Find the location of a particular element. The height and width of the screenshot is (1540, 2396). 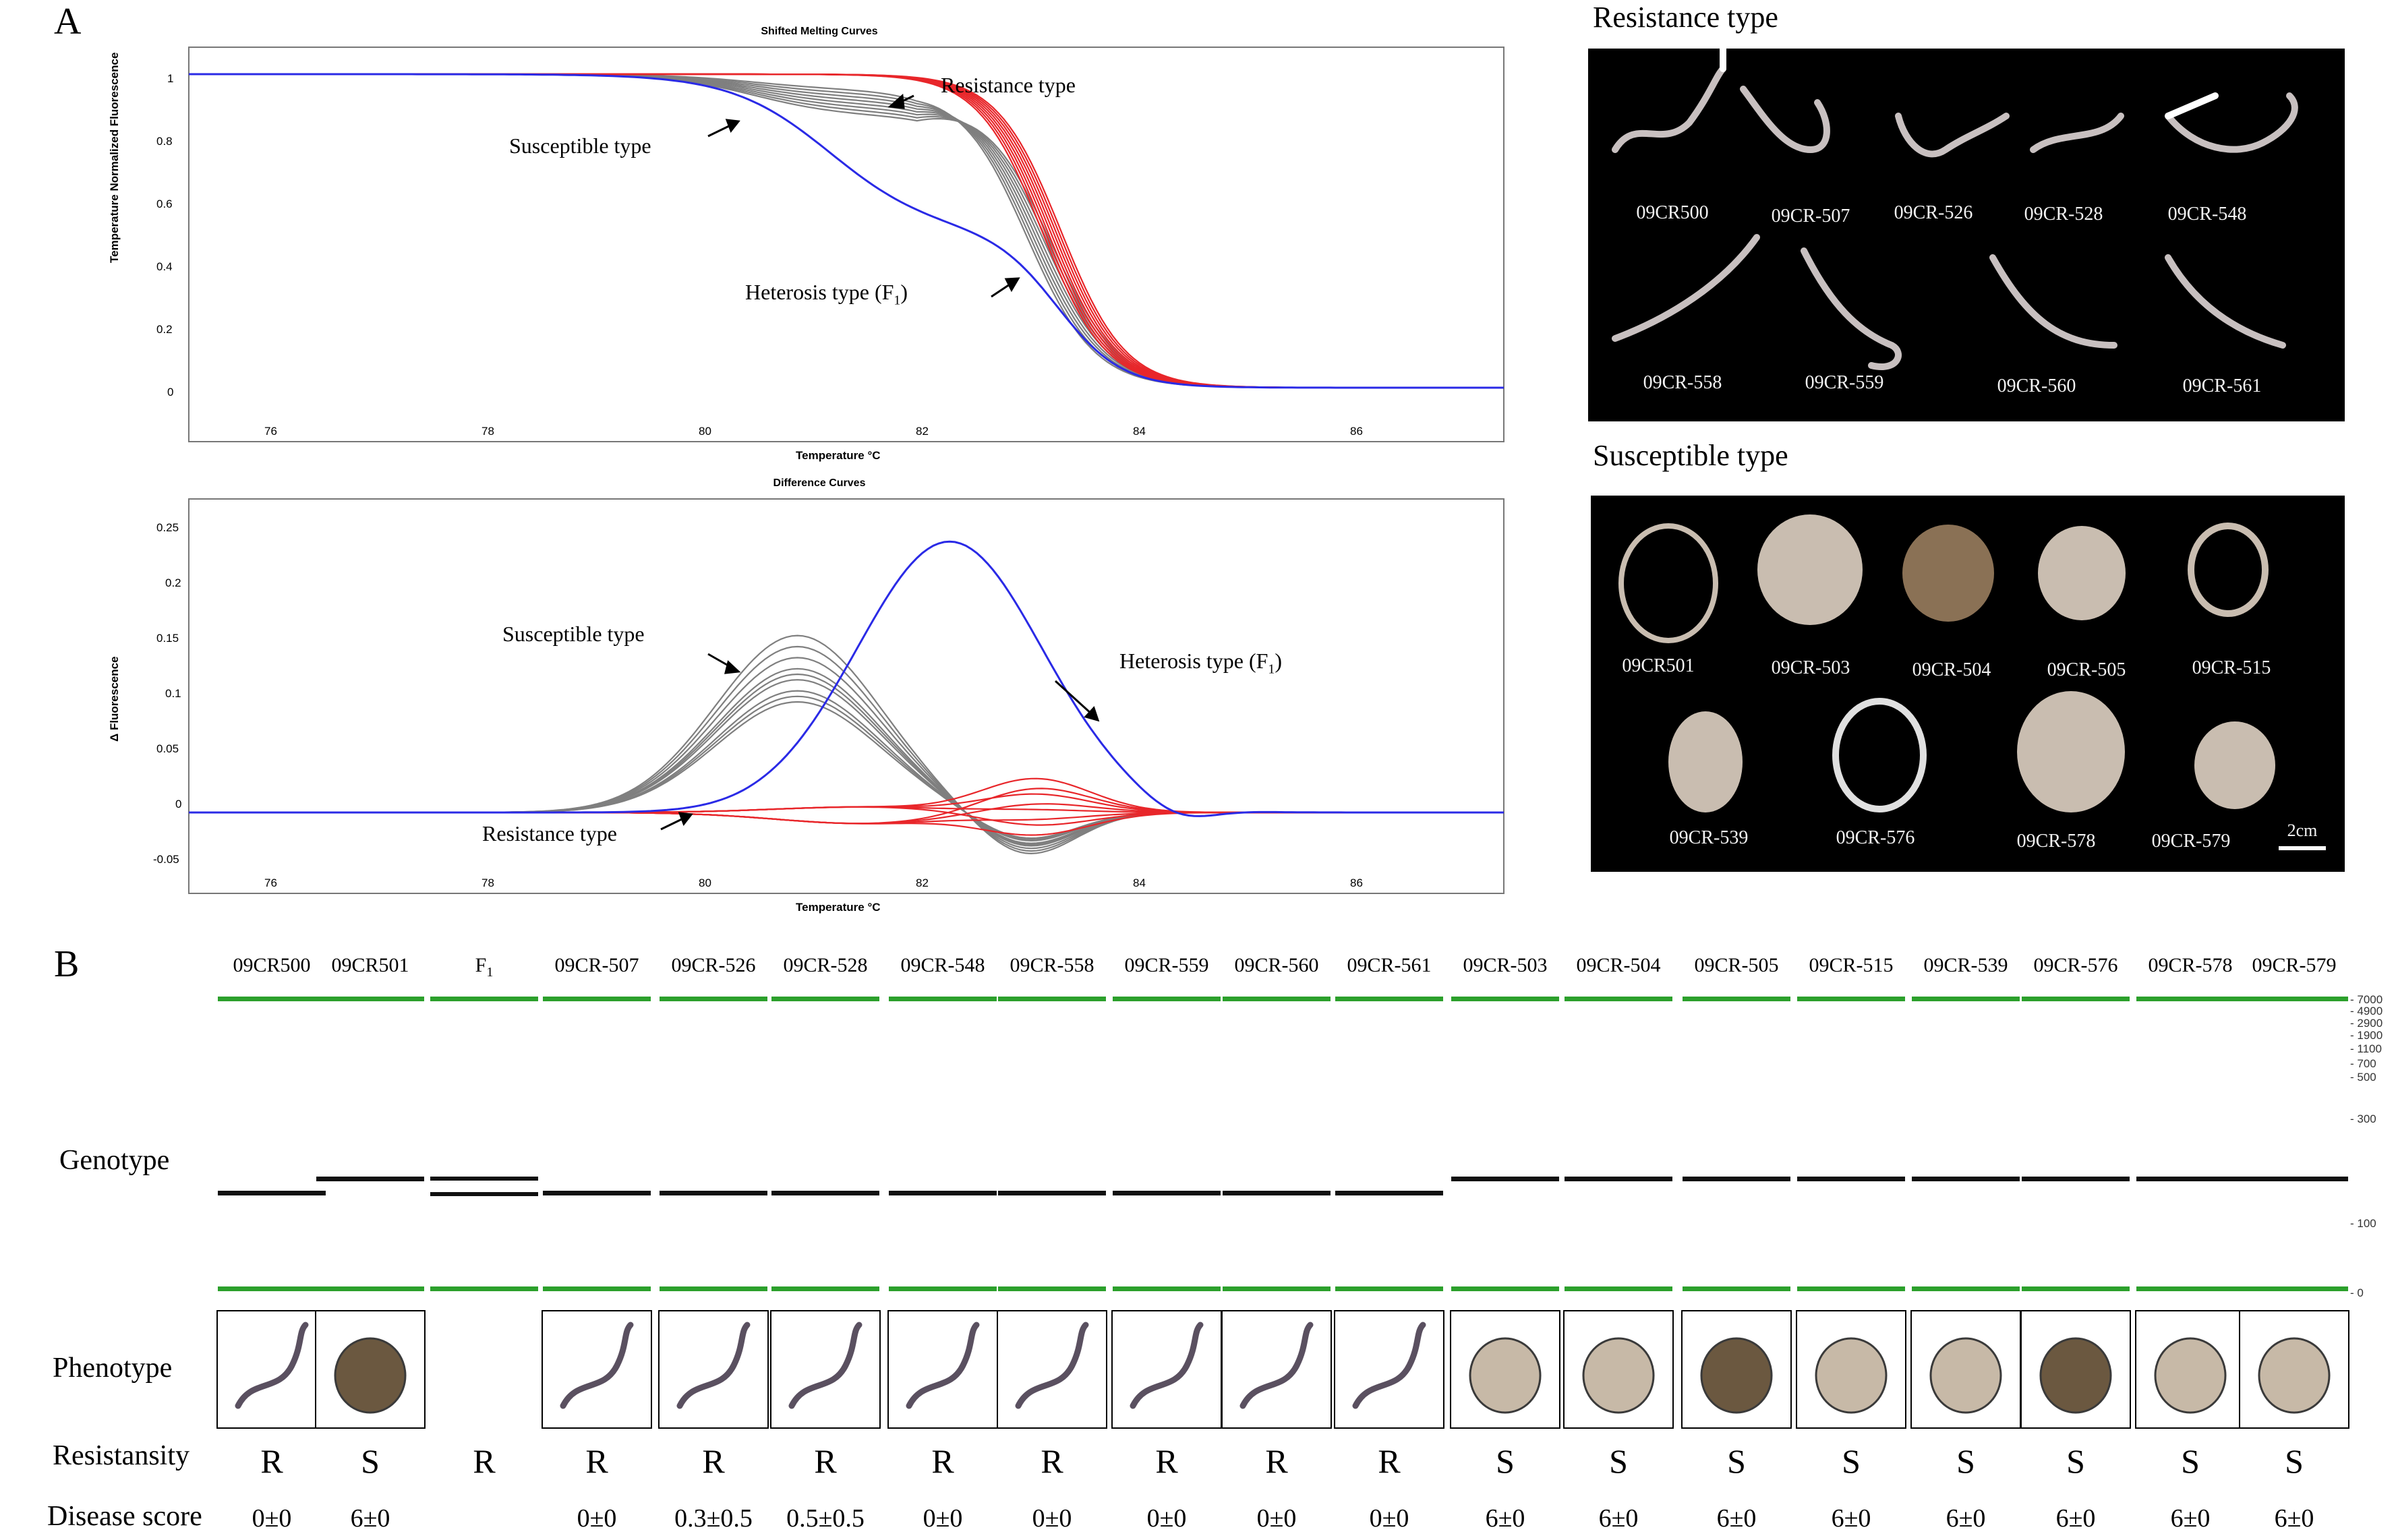

ladder-size-label: - 500 is located at coordinates (2363, 1077).